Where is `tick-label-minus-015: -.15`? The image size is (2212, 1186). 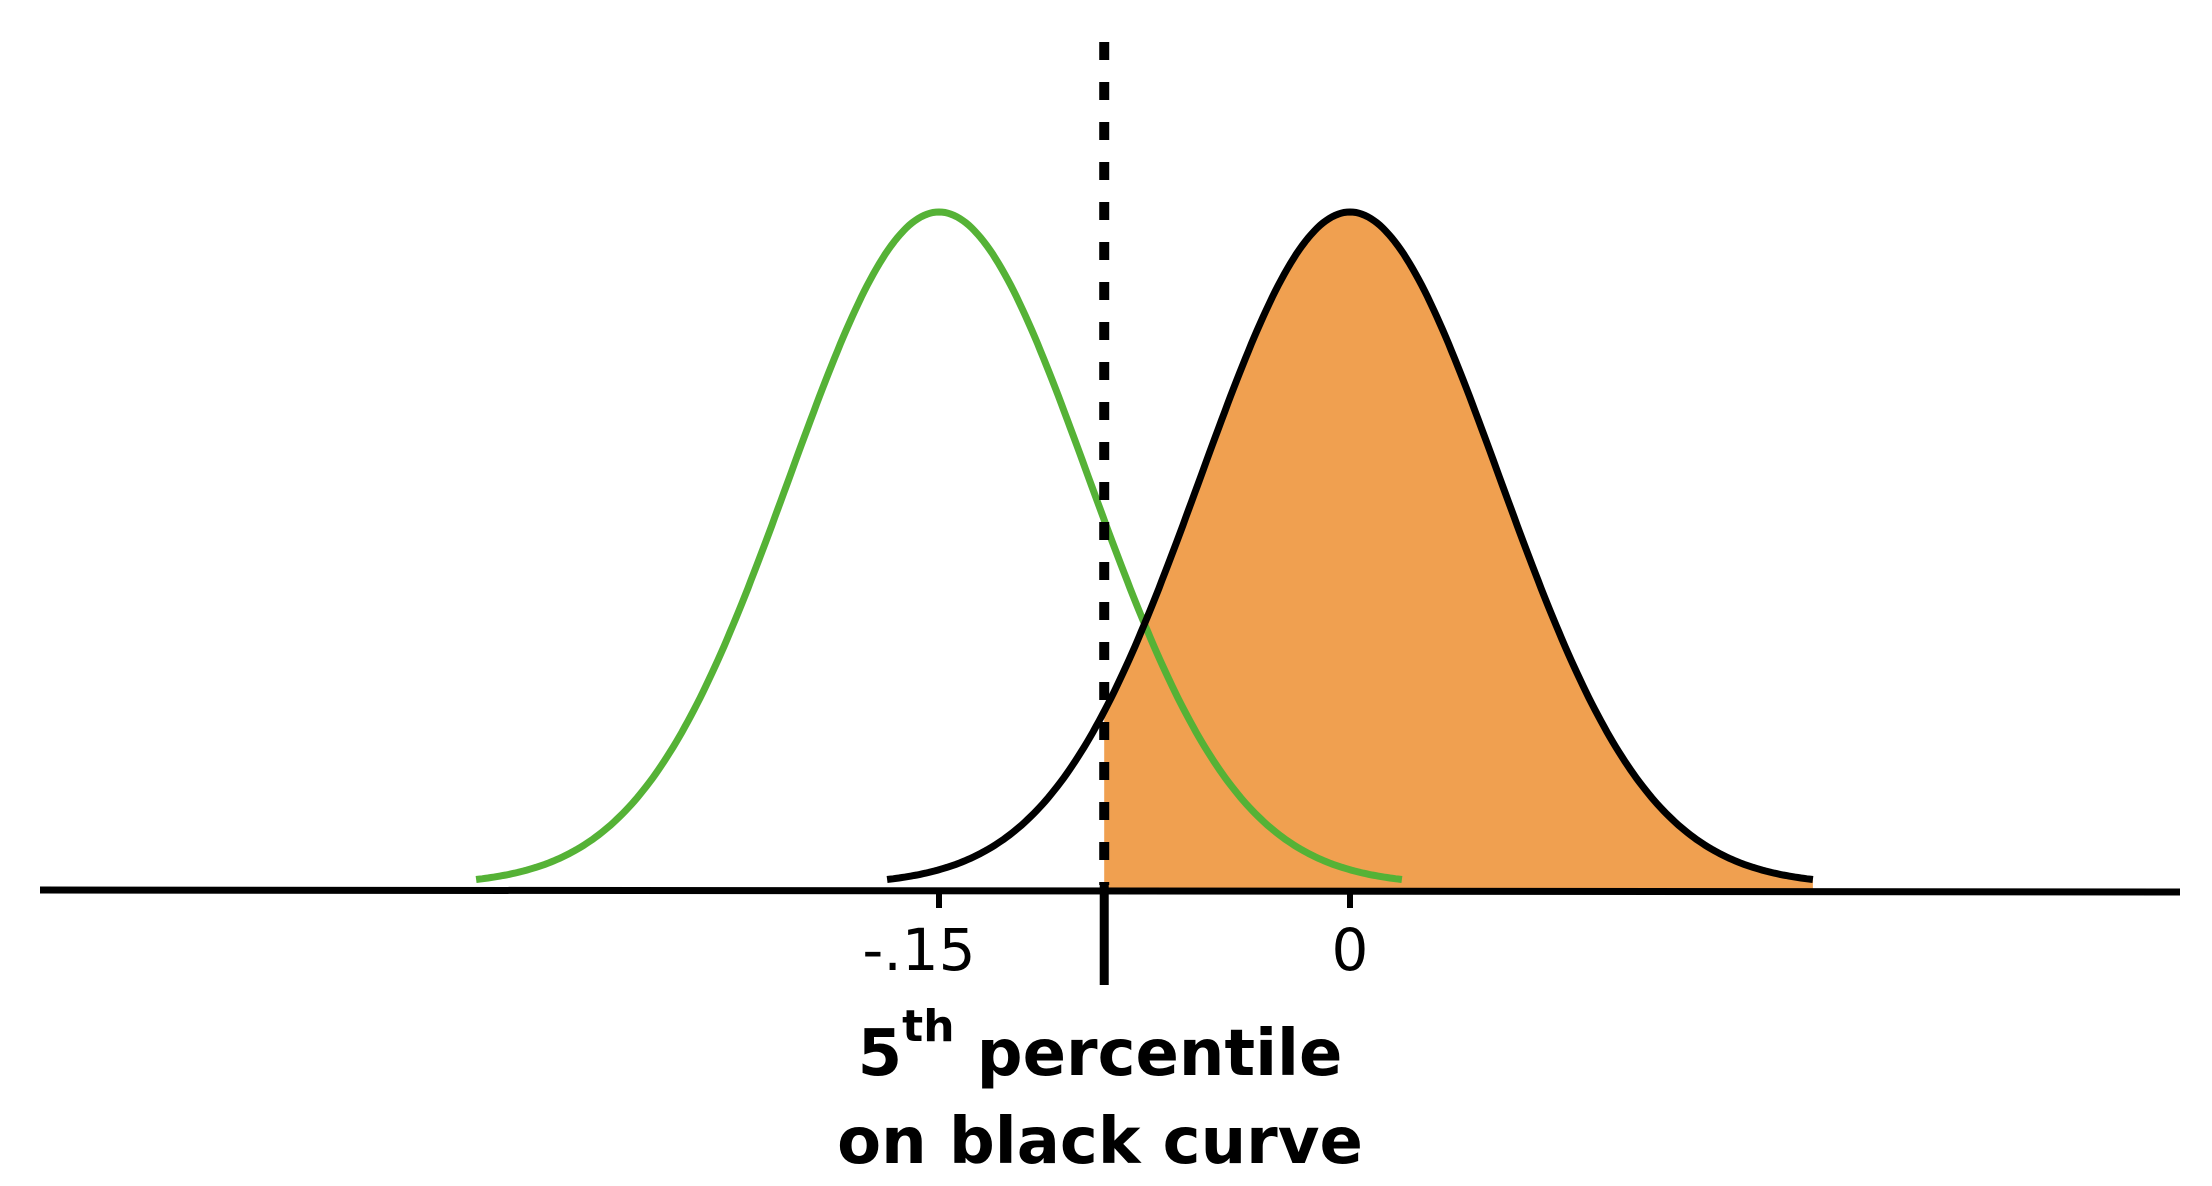 tick-label-minus-015: -.15 is located at coordinates (918, 950).